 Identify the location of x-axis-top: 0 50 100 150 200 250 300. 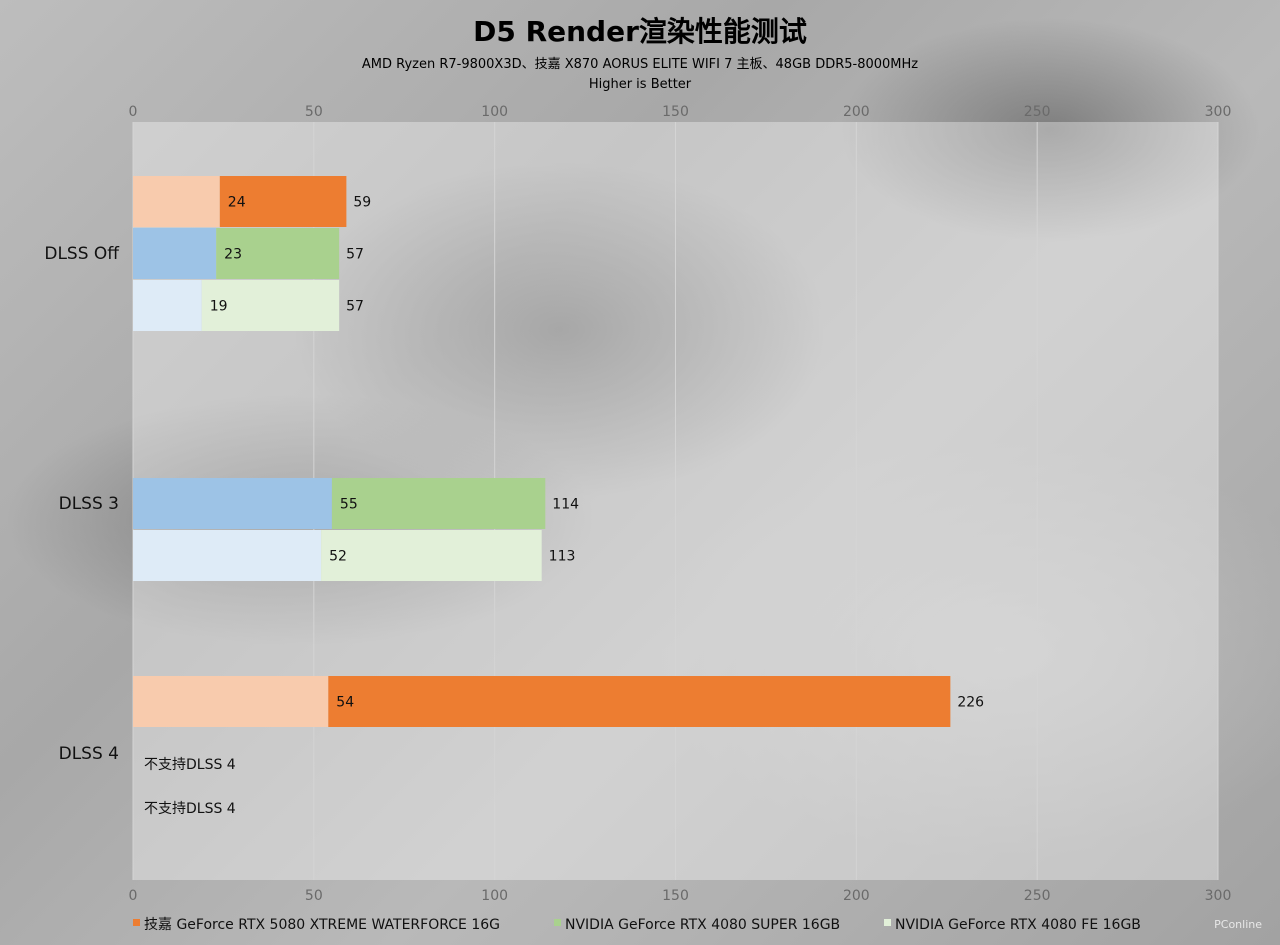
(680, 112).